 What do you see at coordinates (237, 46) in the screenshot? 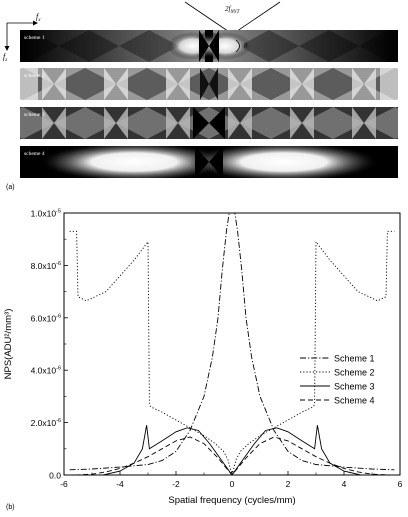
I see `angle-arc` at bounding box center [237, 46].